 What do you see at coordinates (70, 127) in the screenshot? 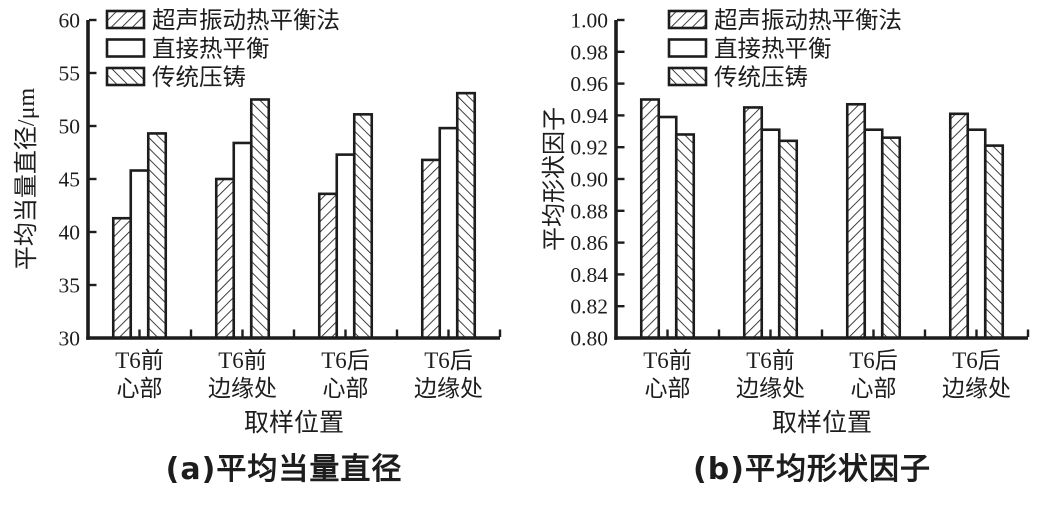
I see `y-tick-label: 50` at bounding box center [70, 127].